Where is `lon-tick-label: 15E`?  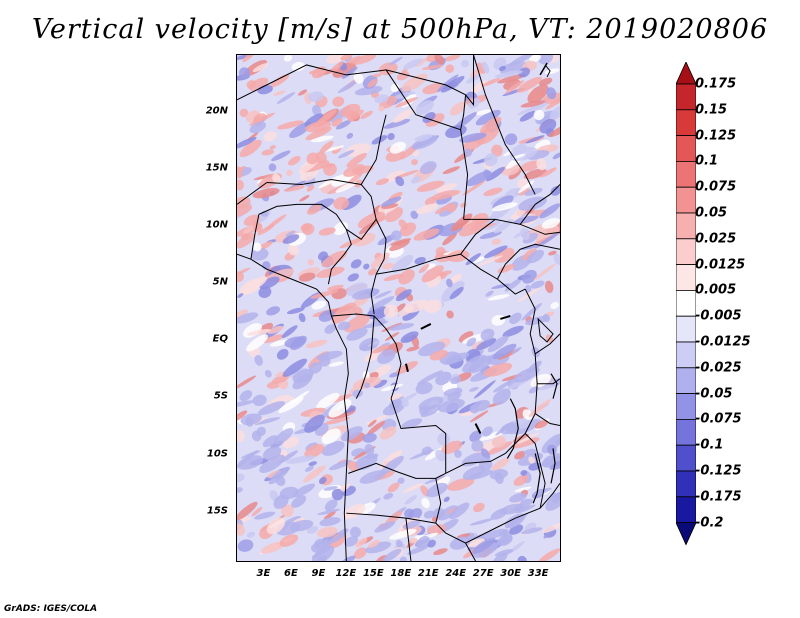
lon-tick-label: 15E is located at coordinates (373, 573).